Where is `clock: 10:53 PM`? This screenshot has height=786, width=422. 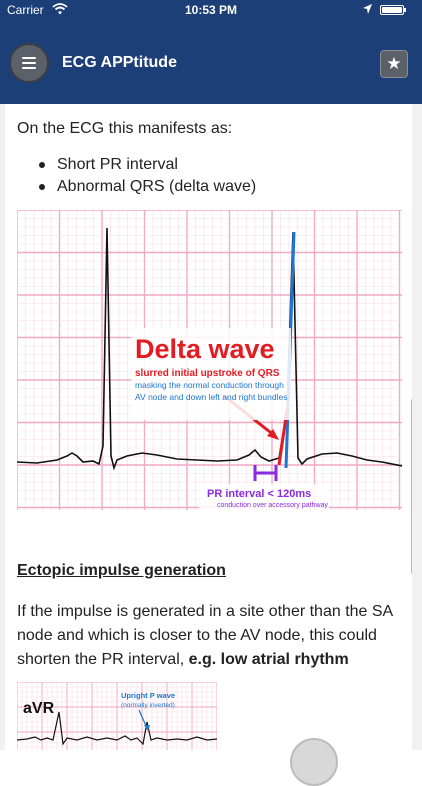
clock: 10:53 PM is located at coordinates (211, 10).